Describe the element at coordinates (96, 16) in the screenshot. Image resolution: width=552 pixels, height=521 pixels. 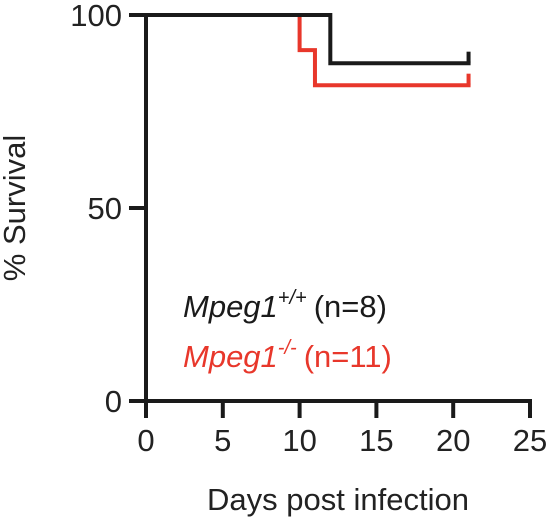
I see `y-tick-label: 100` at that location.